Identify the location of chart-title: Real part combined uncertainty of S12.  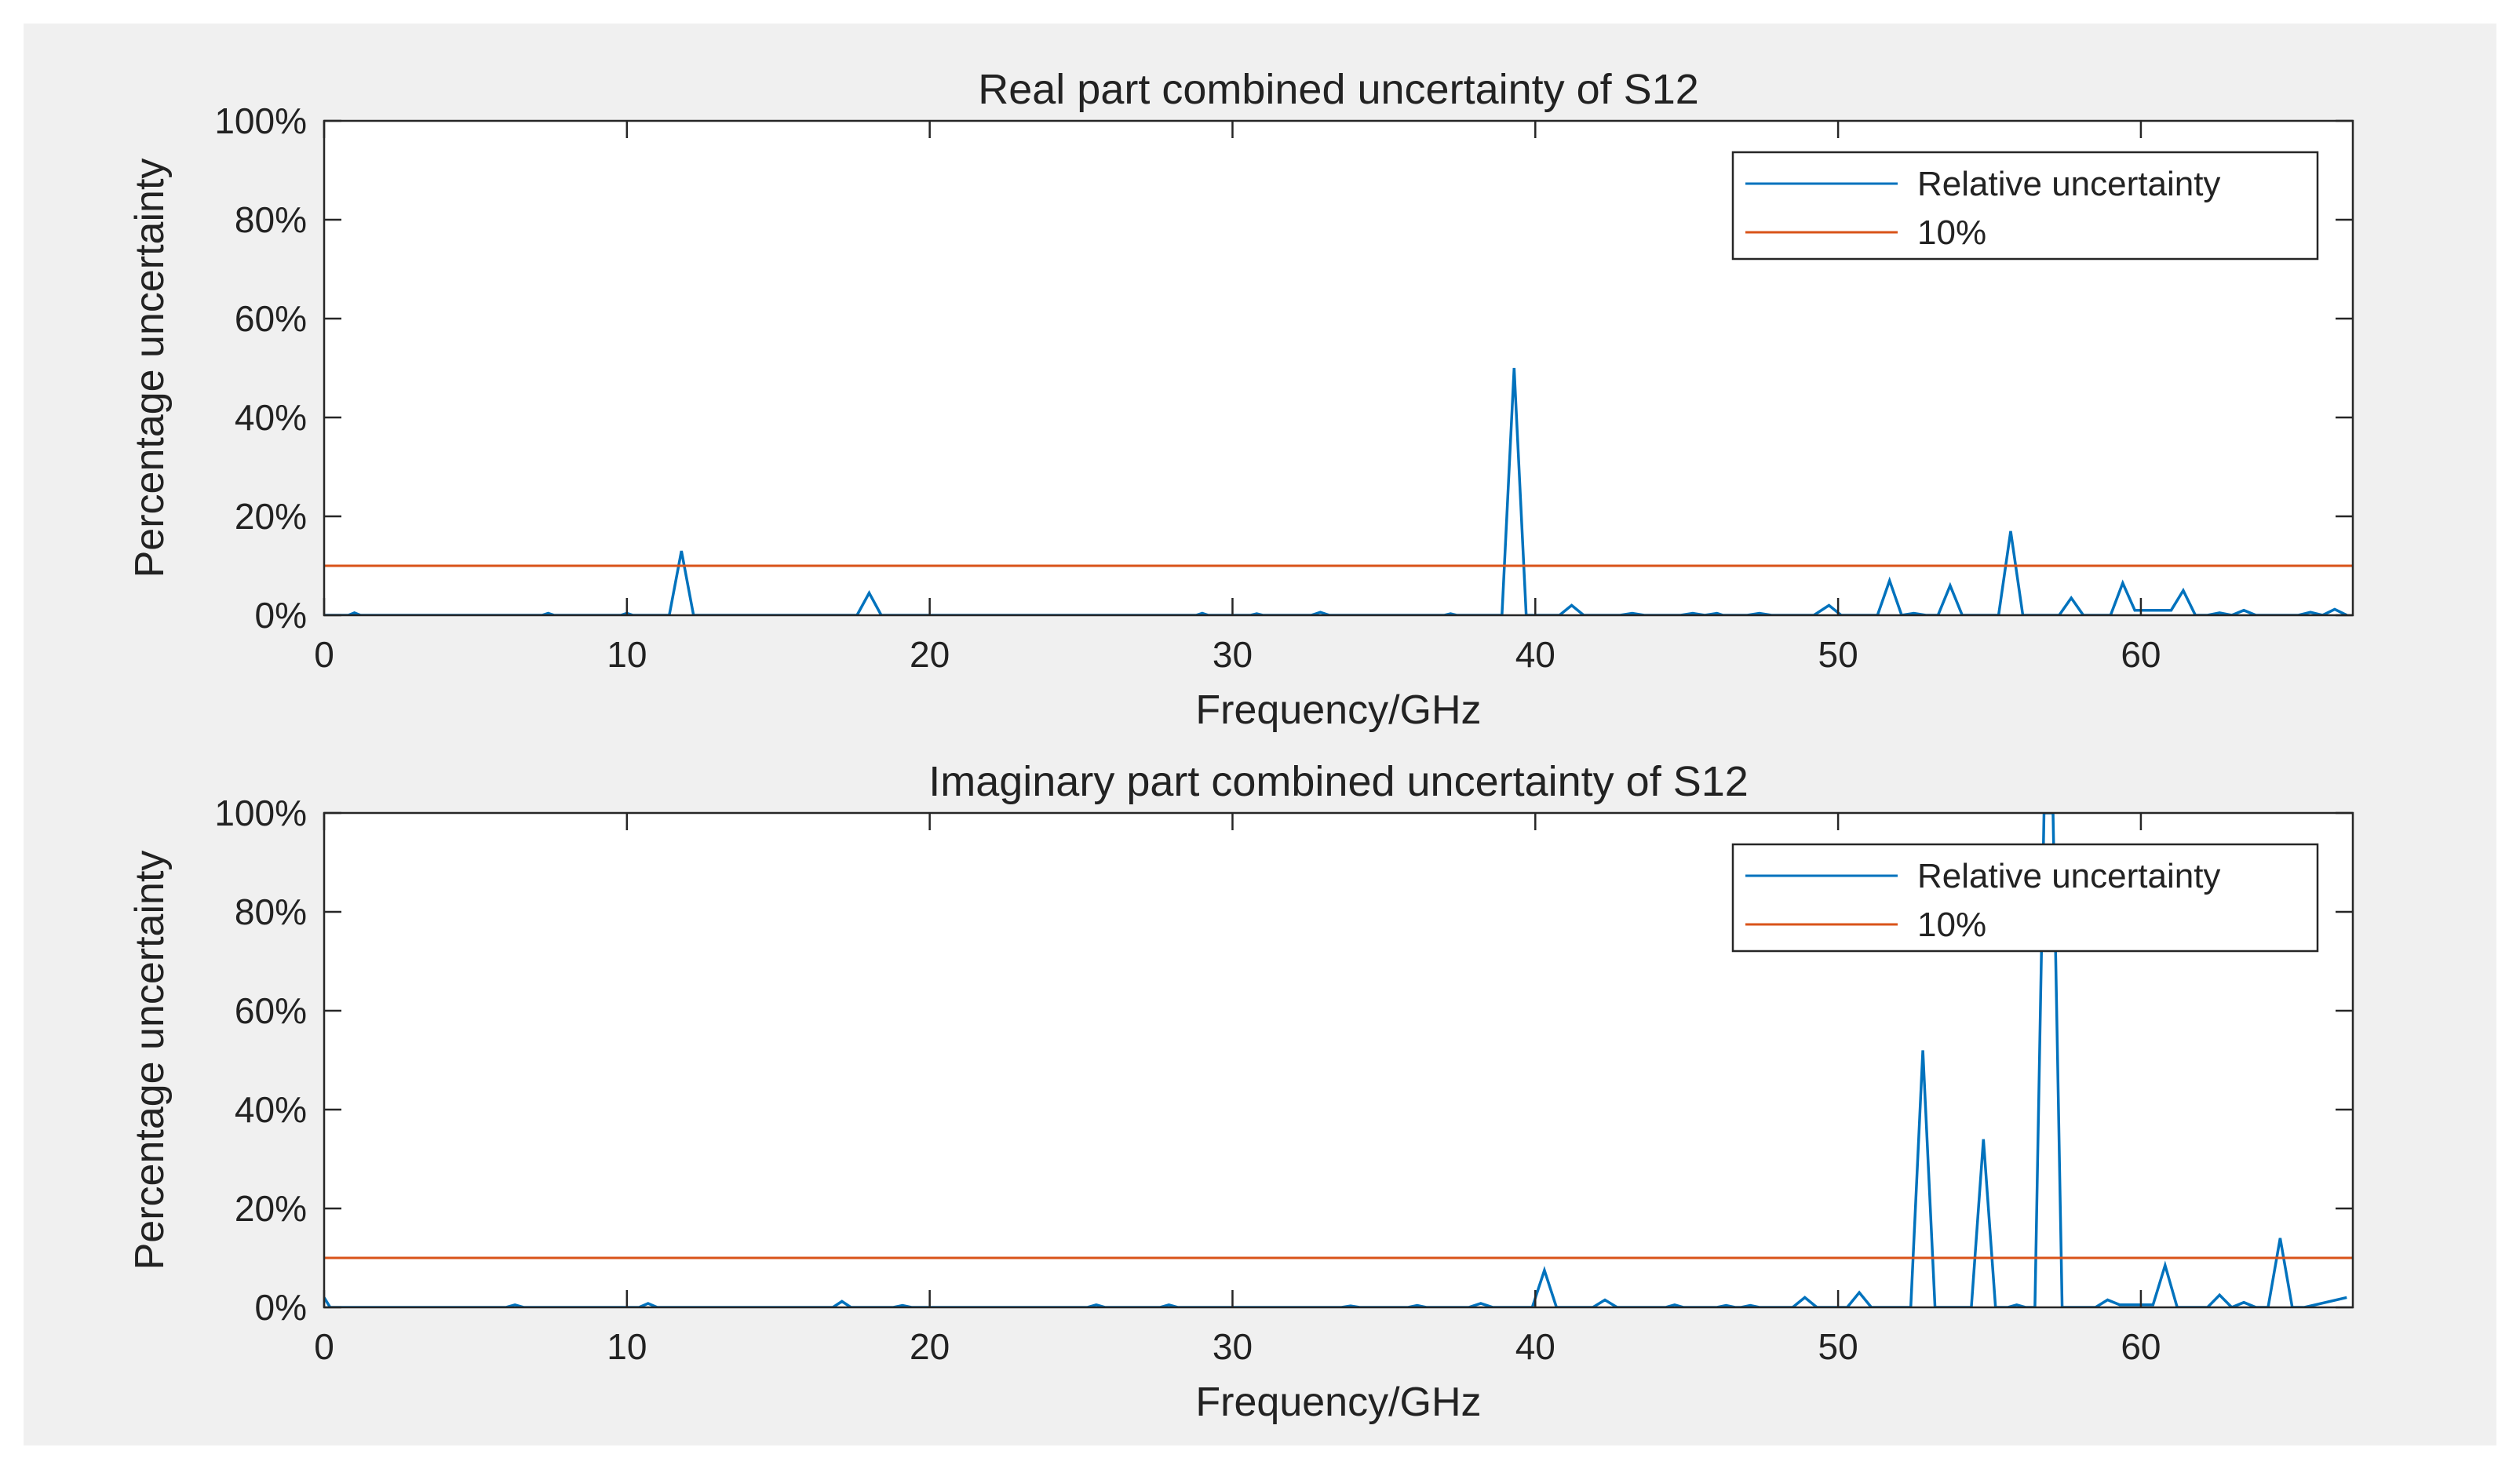
(1338, 89).